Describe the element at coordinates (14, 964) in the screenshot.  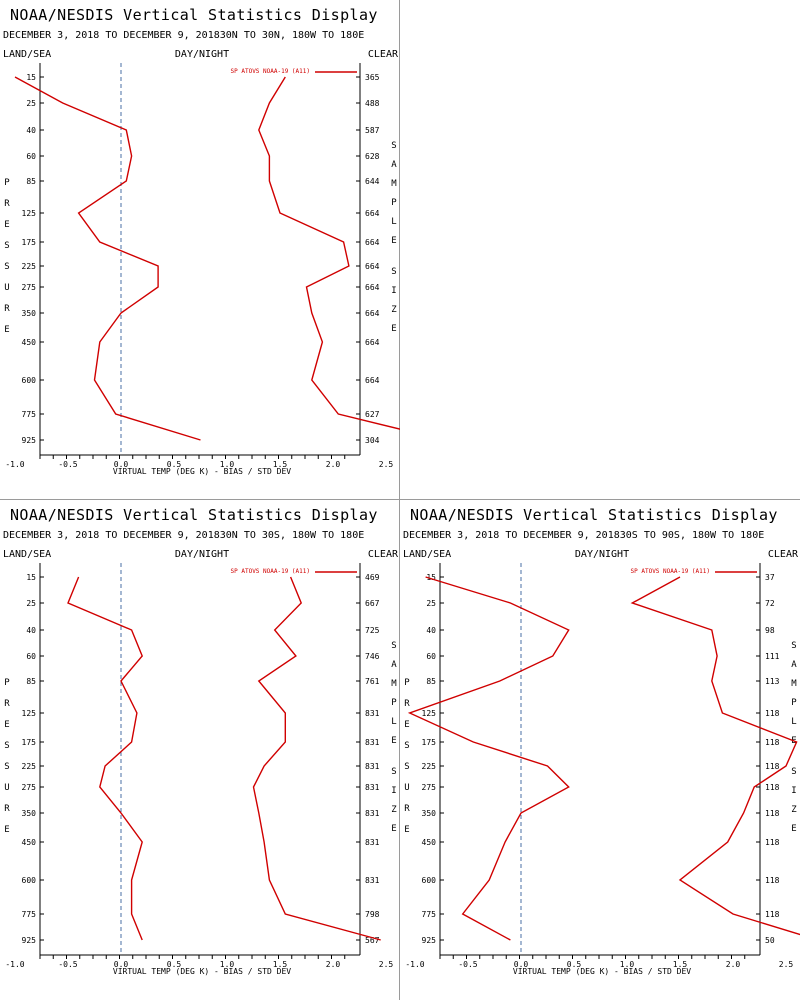
I see `x-tick-label: -1.0` at that location.